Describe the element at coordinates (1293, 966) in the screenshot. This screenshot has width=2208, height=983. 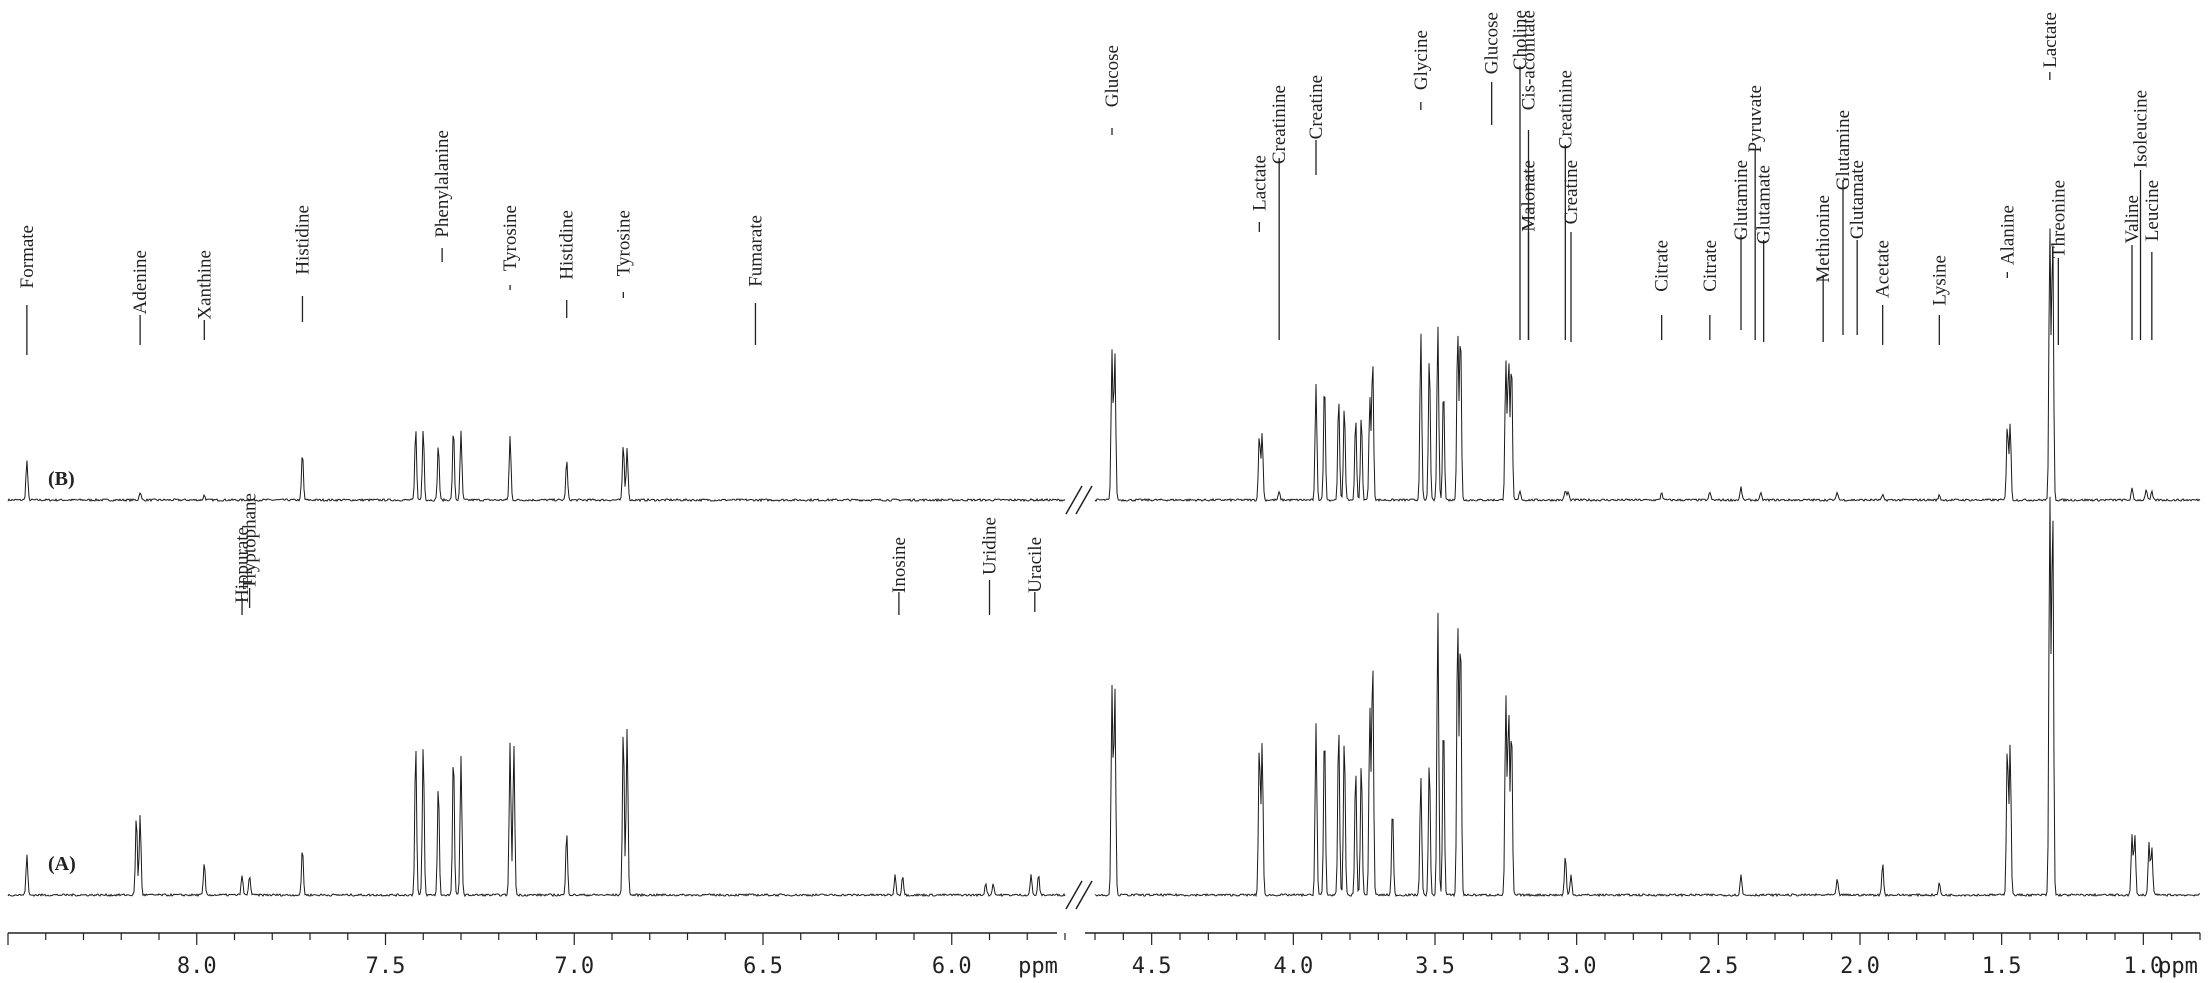
I see `x-tick-label: 4.0` at that location.